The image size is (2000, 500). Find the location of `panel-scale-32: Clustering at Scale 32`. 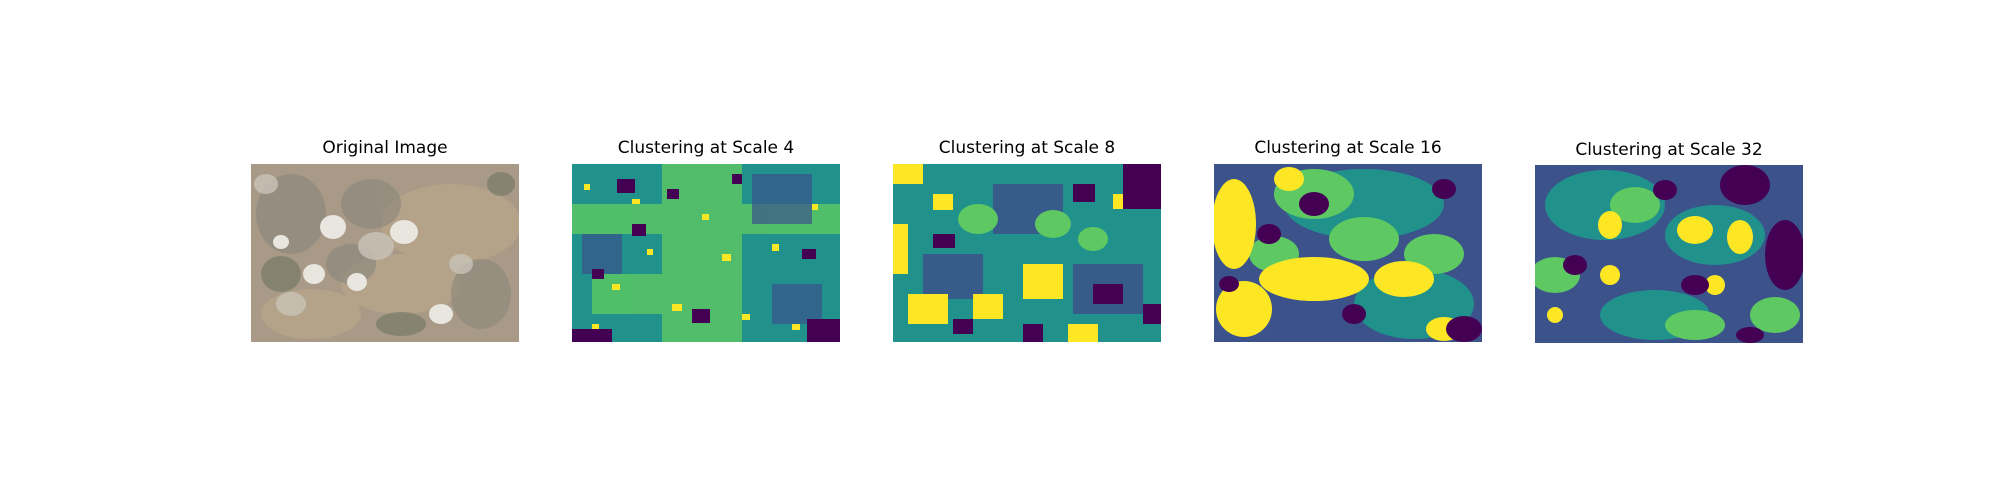

panel-scale-32: Clustering at Scale 32 is located at coordinates (1669, 250).